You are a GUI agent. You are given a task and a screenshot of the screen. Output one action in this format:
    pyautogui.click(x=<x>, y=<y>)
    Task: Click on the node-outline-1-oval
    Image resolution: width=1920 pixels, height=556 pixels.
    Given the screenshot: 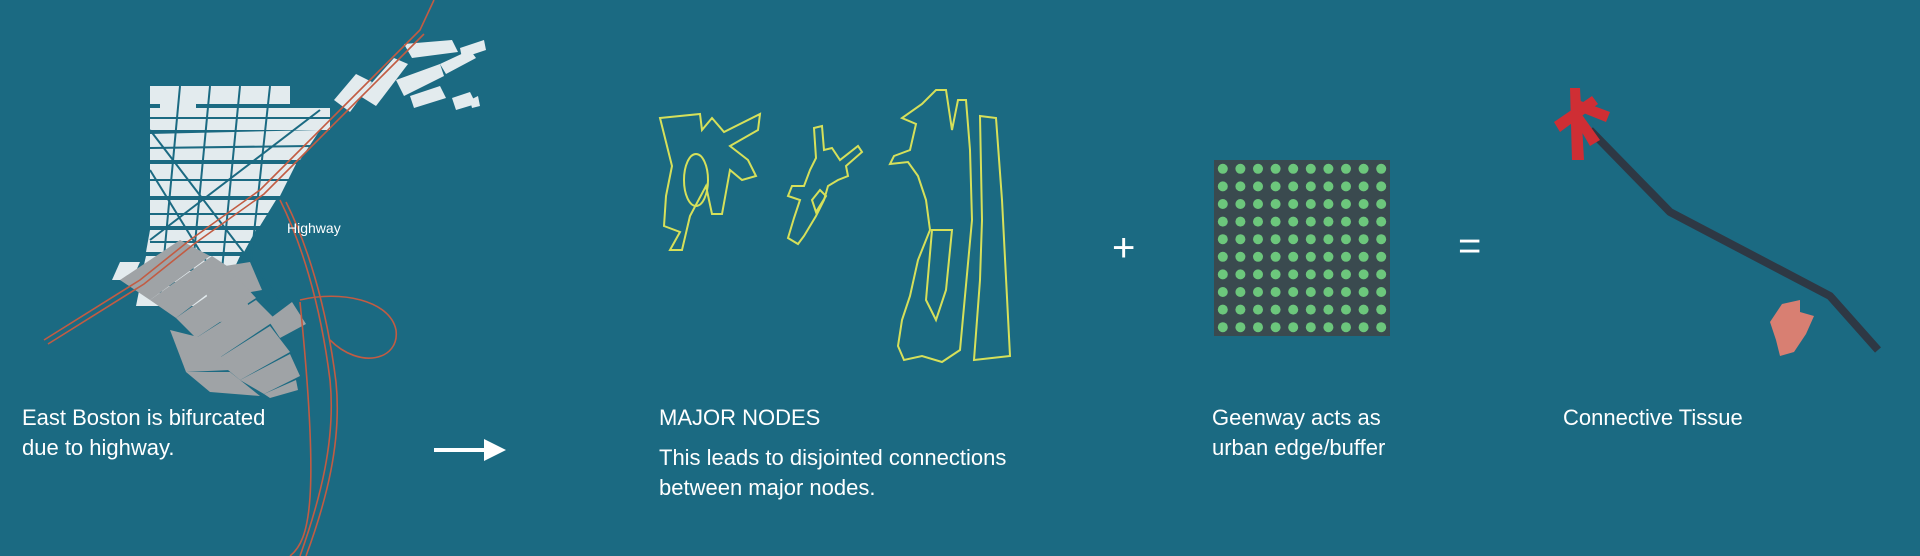 What is the action you would take?
    pyautogui.click(x=696, y=180)
    